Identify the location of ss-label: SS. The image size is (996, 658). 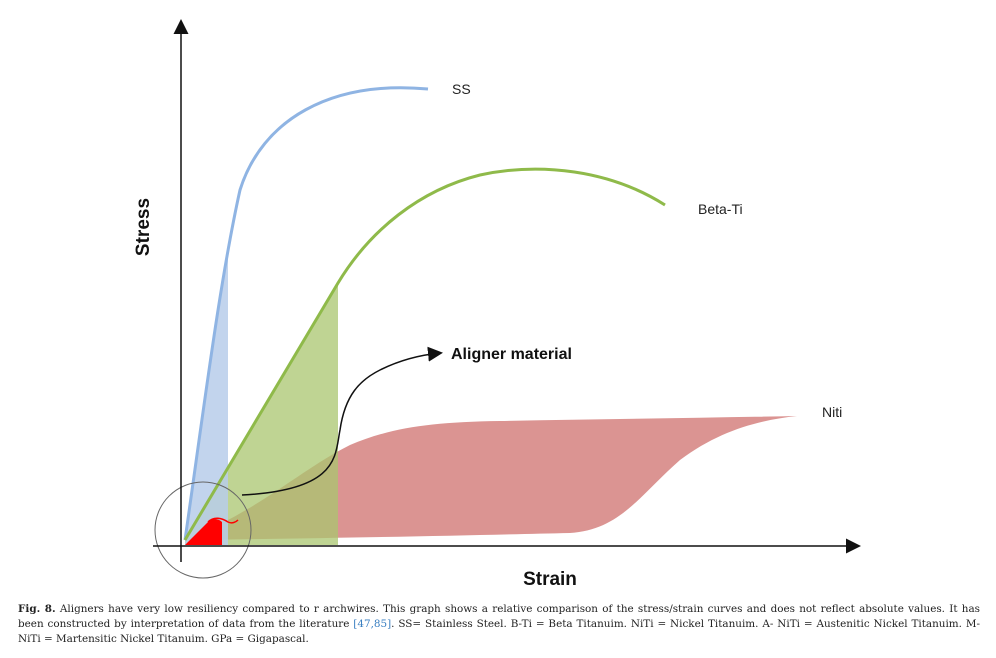
(461, 89).